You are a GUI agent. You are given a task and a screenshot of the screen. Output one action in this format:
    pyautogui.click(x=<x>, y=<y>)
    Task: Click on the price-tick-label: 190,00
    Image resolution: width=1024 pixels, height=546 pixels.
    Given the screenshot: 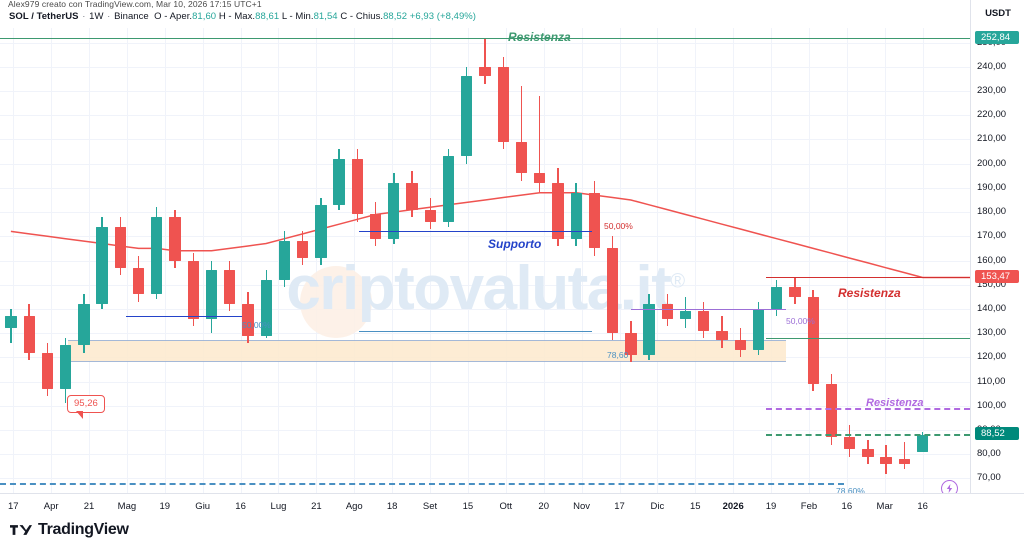 What is the action you would take?
    pyautogui.click(x=992, y=187)
    